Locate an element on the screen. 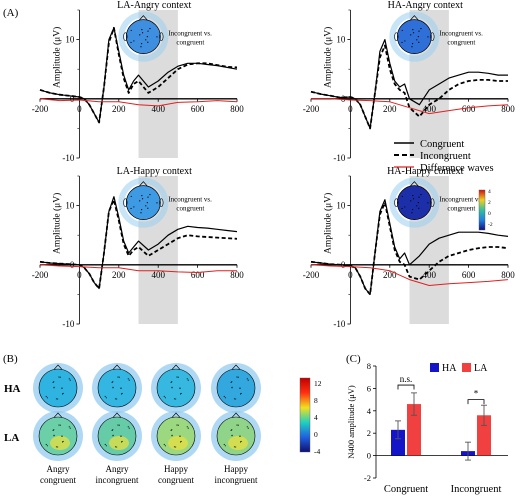  bar-y-axis-label: N400 amplitude (μV) is located at coordinates (351, 422).